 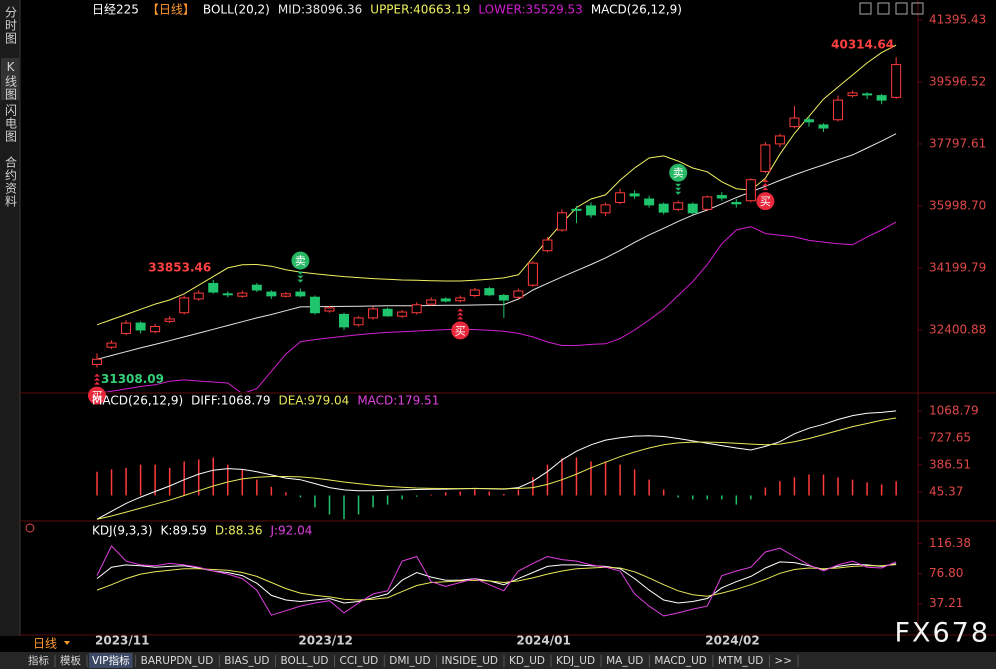 What do you see at coordinates (177, 661) in the screenshot?
I see `tab: BARUPDN_UD` at bounding box center [177, 661].